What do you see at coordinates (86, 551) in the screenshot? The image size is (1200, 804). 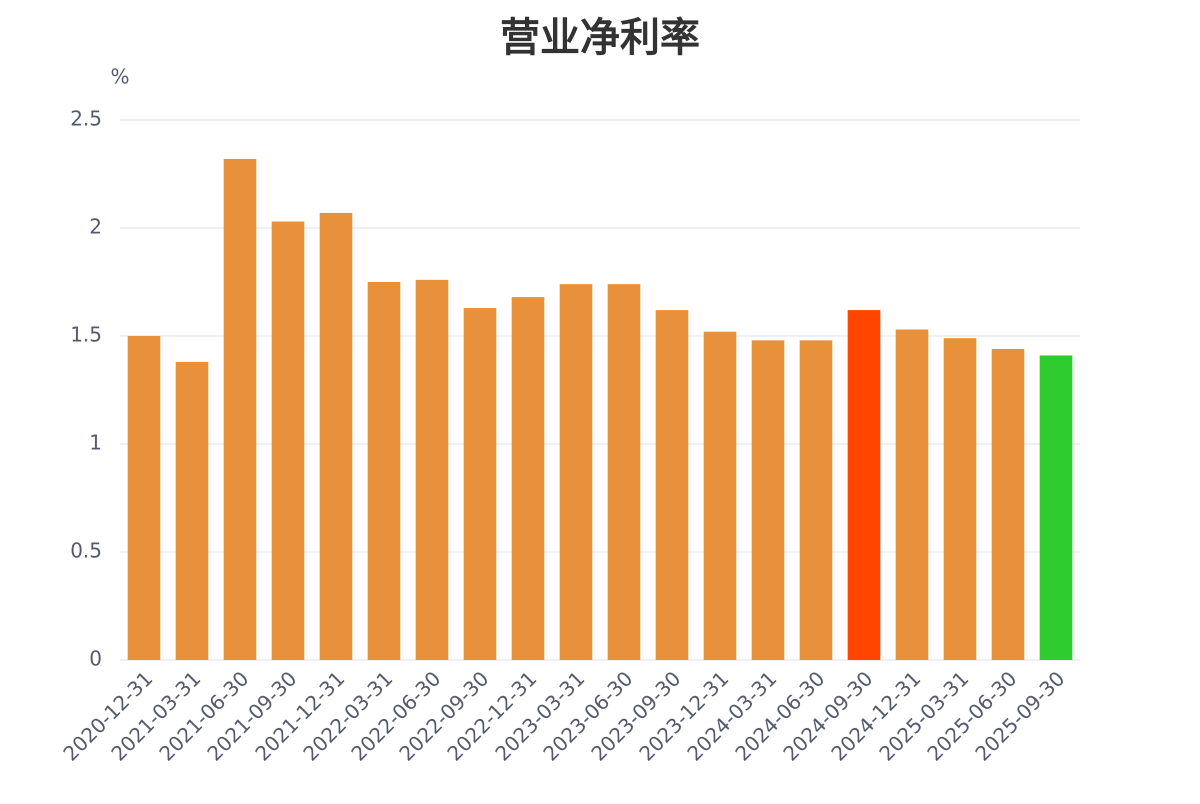 I see `y-tick-label: 0.5` at bounding box center [86, 551].